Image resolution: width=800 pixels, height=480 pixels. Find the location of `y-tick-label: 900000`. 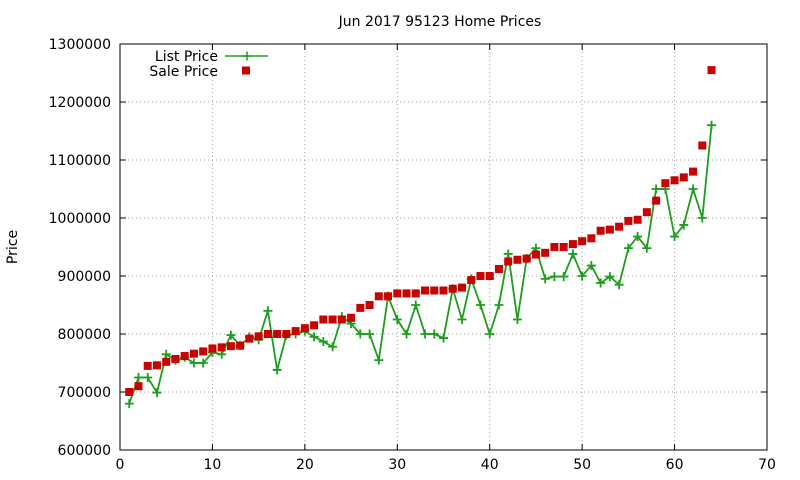

y-tick-label: 900000 is located at coordinates (84, 277).